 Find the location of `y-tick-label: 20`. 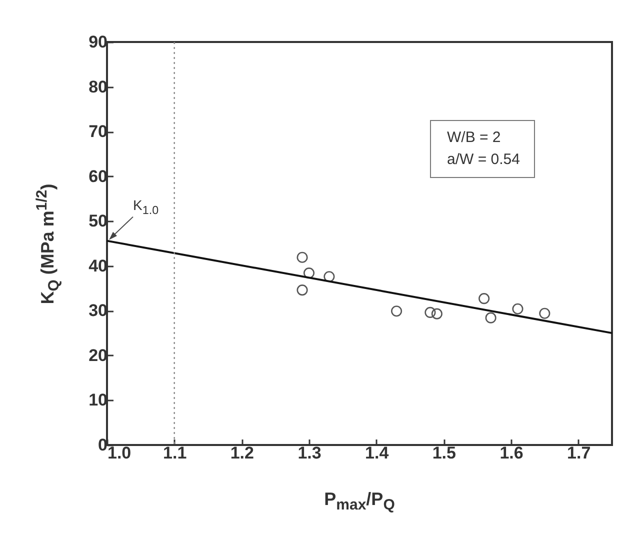

y-tick-label: 20 is located at coordinates (98, 355).